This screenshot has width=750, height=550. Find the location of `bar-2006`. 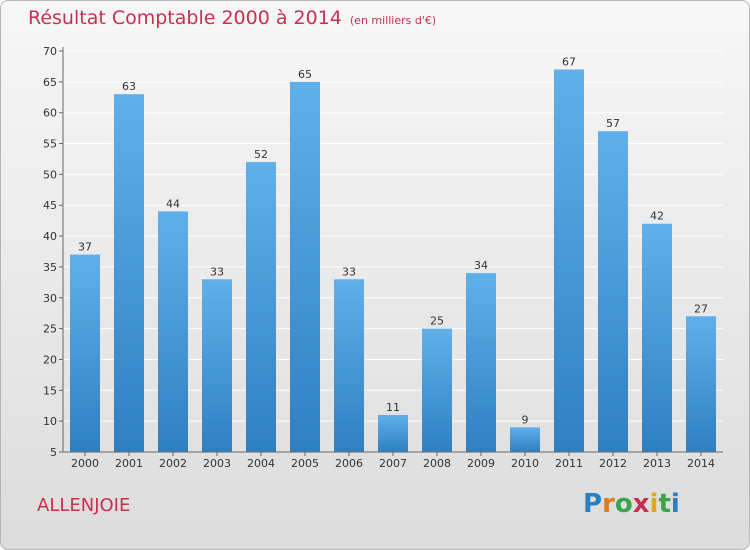

bar-2006 is located at coordinates (349, 365).